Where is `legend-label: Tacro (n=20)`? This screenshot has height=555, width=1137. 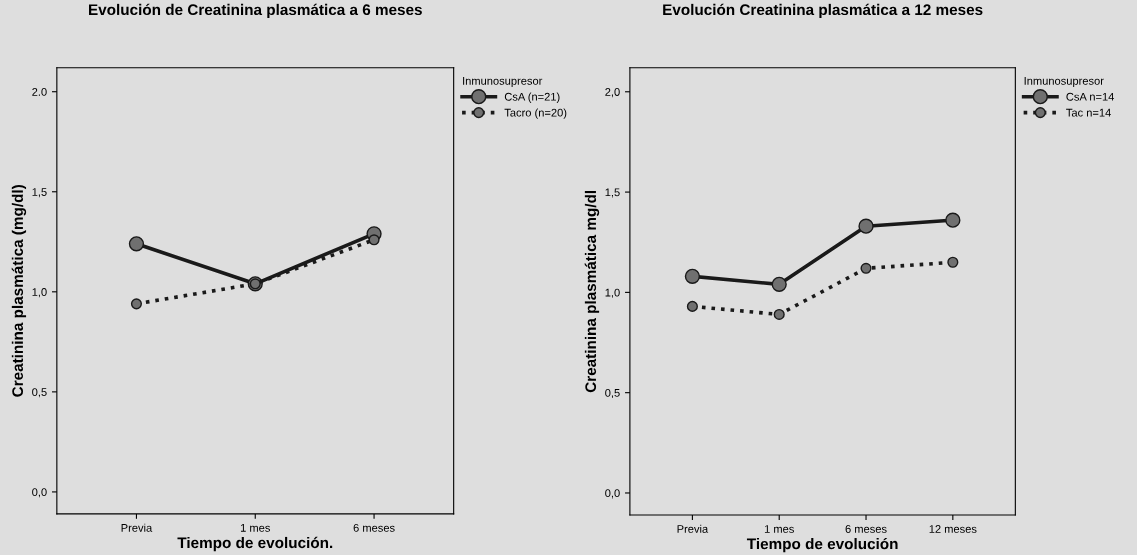
legend-label: Tacro (n=20) is located at coordinates (535, 113).